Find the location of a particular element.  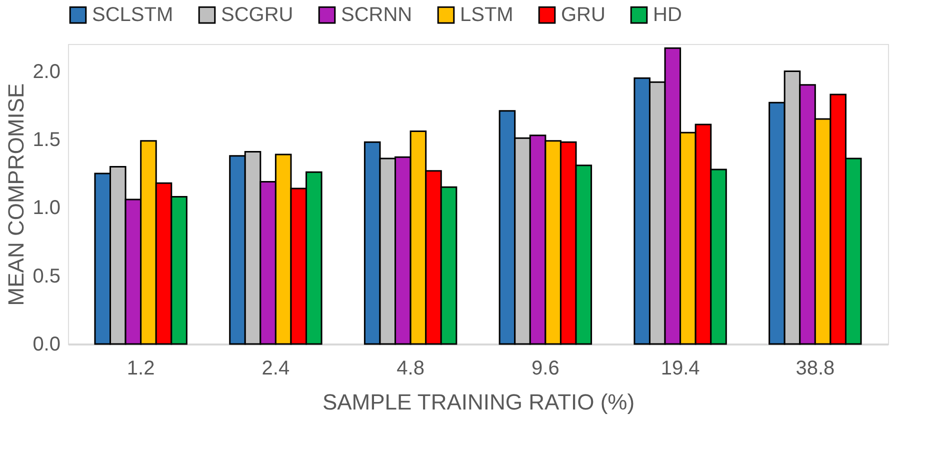

x-tick-label: 9.6 is located at coordinates (546, 369).